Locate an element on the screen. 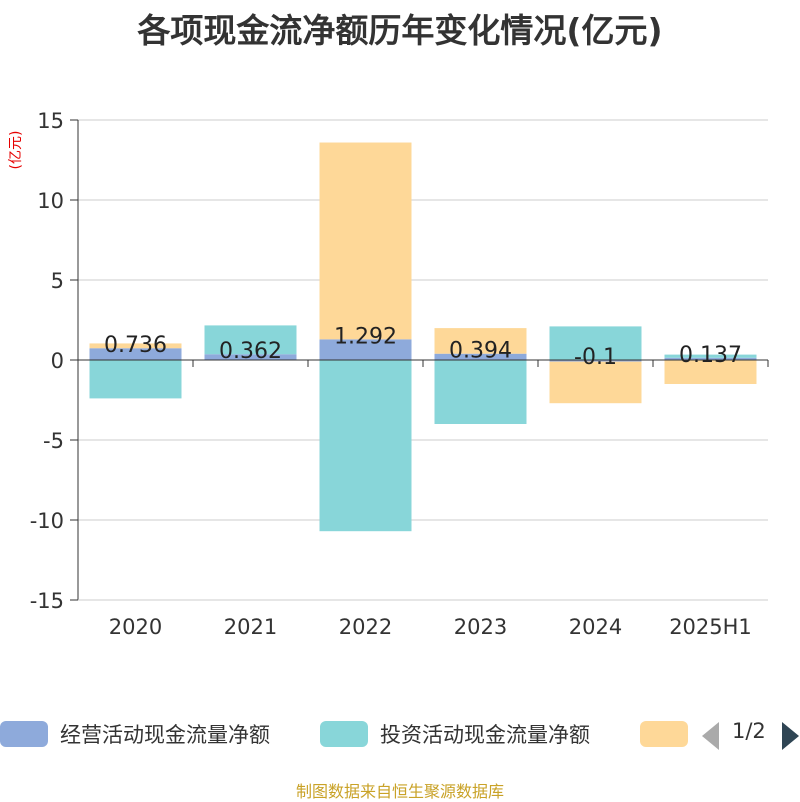 This screenshot has width=800, height=802. legend-label-investing: 投资活动现金流量净额 is located at coordinates (485, 735).